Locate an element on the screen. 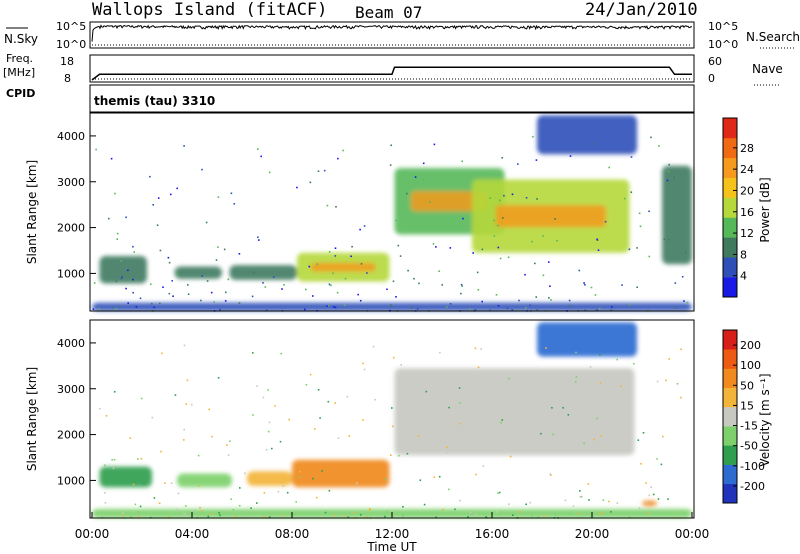  noise-sky-label: N.Sky is located at coordinates (21, 39).